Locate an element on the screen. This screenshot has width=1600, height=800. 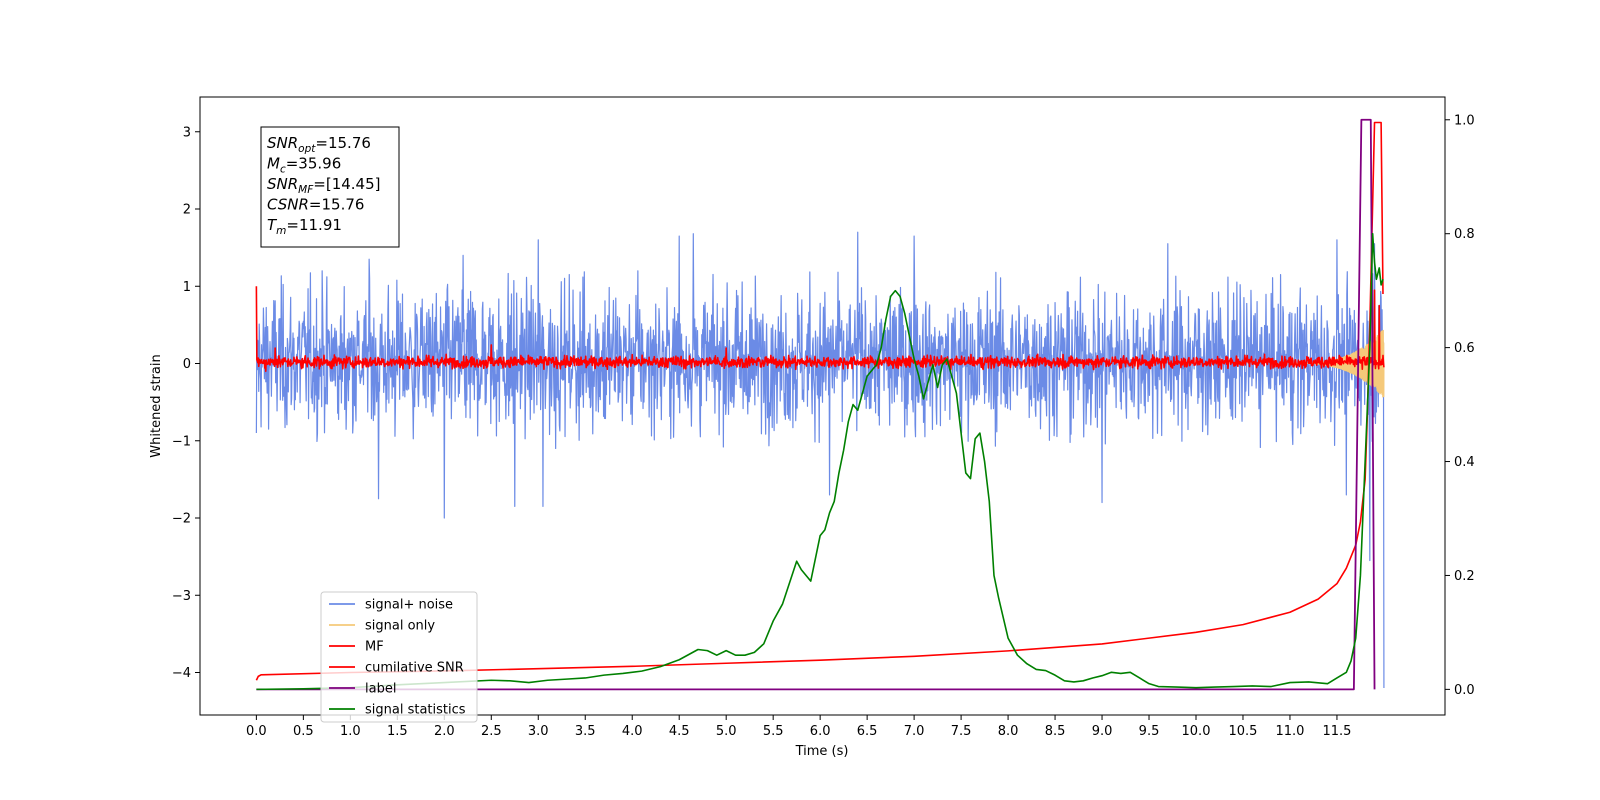
series-mf-line is located at coordinates (820, 329).